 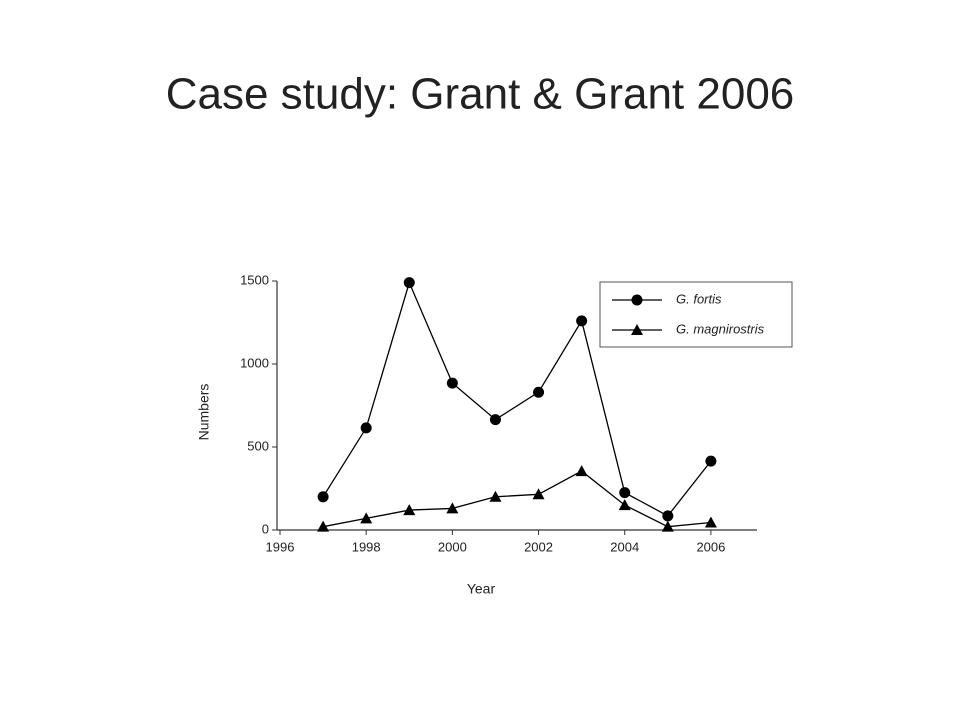 What do you see at coordinates (624, 546) in the screenshot?
I see `x-tick-label: 2004` at bounding box center [624, 546].